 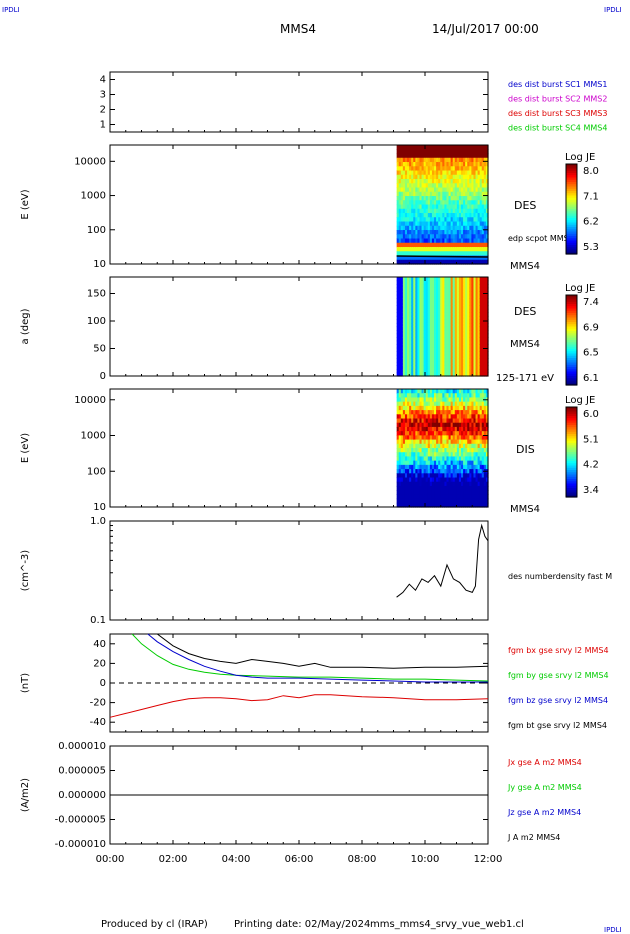 I want to click on des-pitch-colorbar-segment, so click(x=571, y=348).